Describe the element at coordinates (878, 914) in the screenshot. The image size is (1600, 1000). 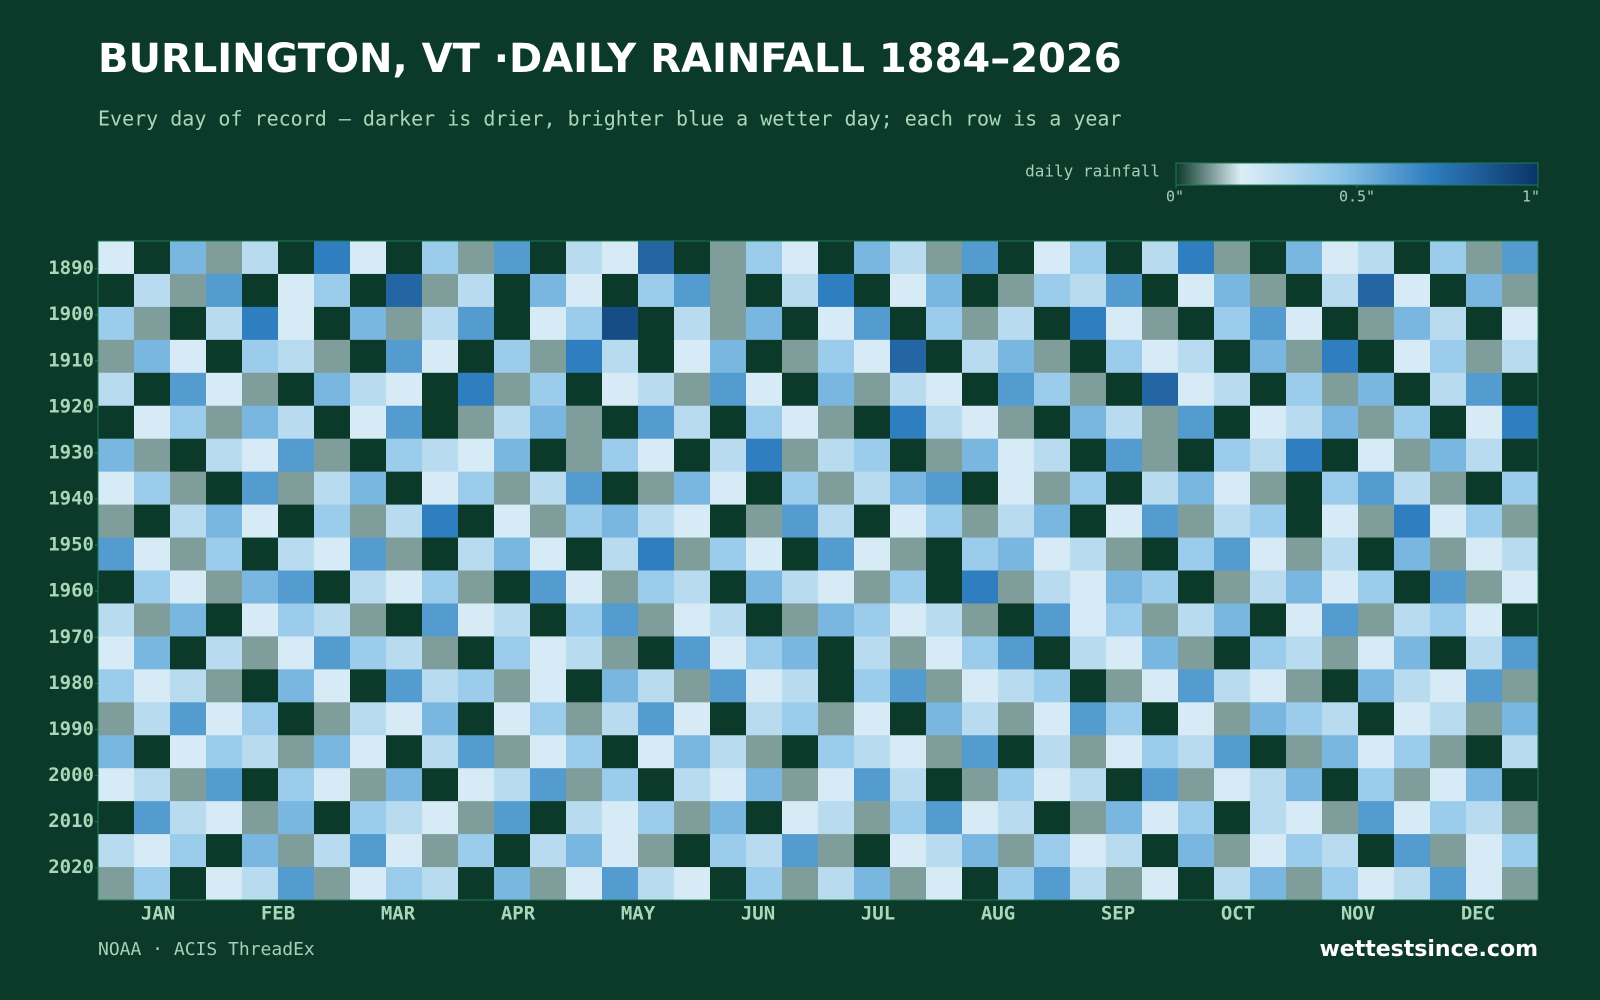
I see `x-tick-label: JUL` at that location.